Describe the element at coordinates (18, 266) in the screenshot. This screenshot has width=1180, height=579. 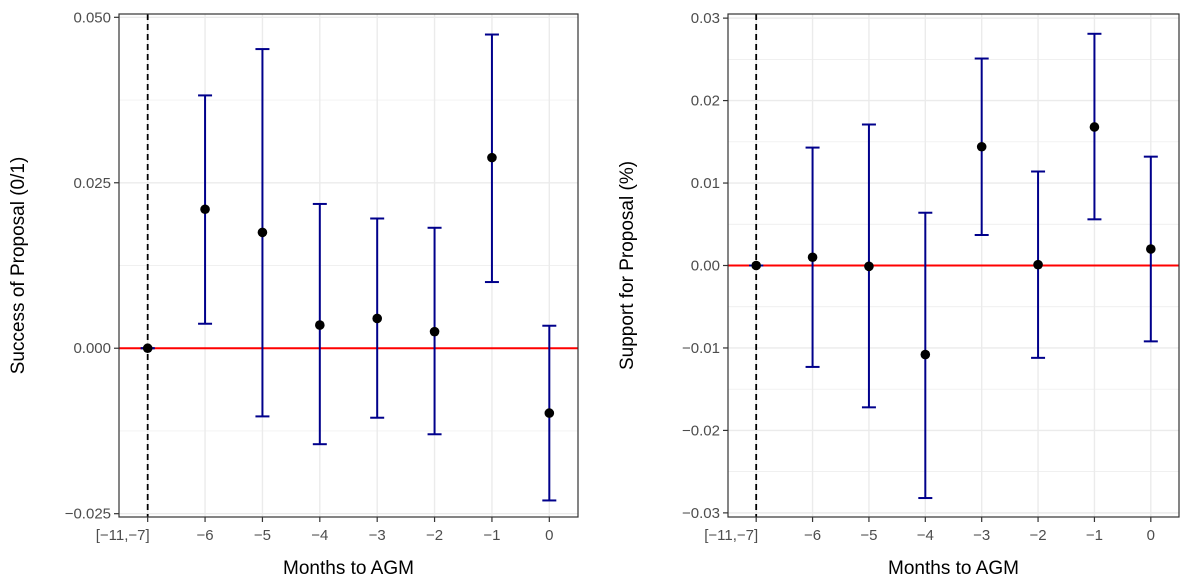
I see `y-axis-title: Success of Proposal (0/1)` at that location.